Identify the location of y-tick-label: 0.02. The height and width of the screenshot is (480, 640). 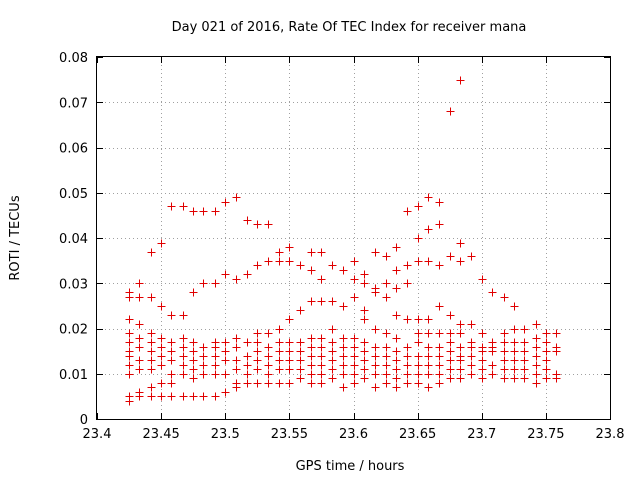
(73, 330).